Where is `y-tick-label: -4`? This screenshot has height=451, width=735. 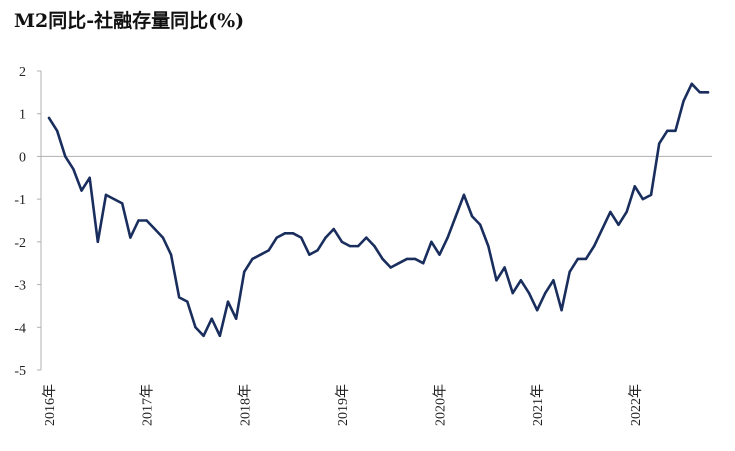 y-tick-label: -4 is located at coordinates (20, 328).